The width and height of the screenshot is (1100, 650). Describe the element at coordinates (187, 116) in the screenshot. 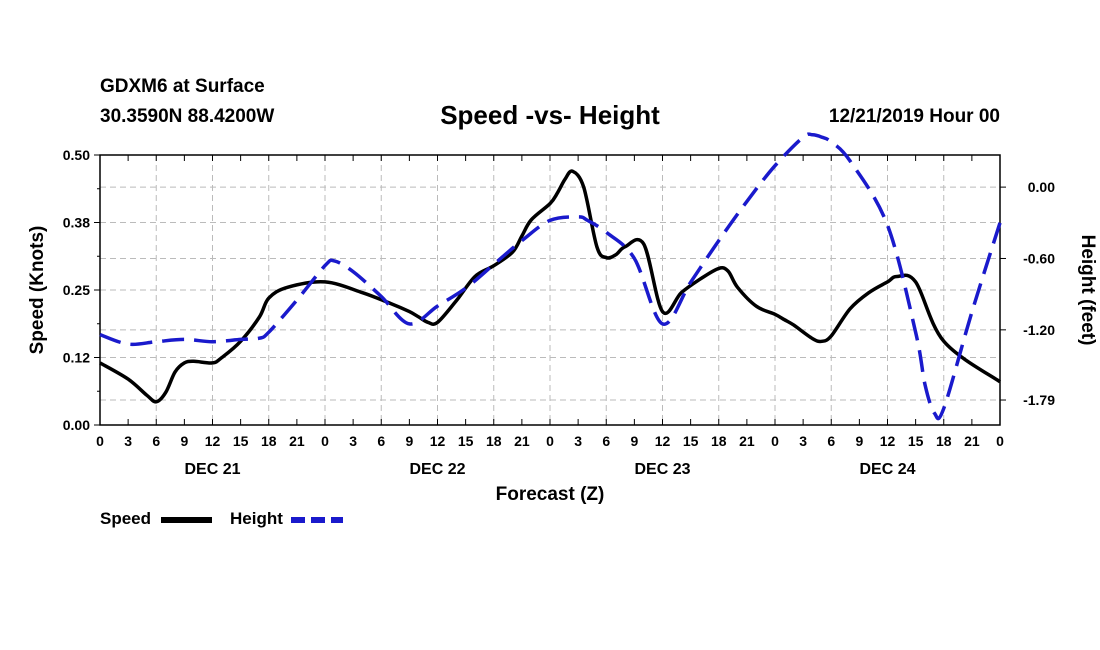

I see `location-label: 30.3590N 88.4200W` at that location.